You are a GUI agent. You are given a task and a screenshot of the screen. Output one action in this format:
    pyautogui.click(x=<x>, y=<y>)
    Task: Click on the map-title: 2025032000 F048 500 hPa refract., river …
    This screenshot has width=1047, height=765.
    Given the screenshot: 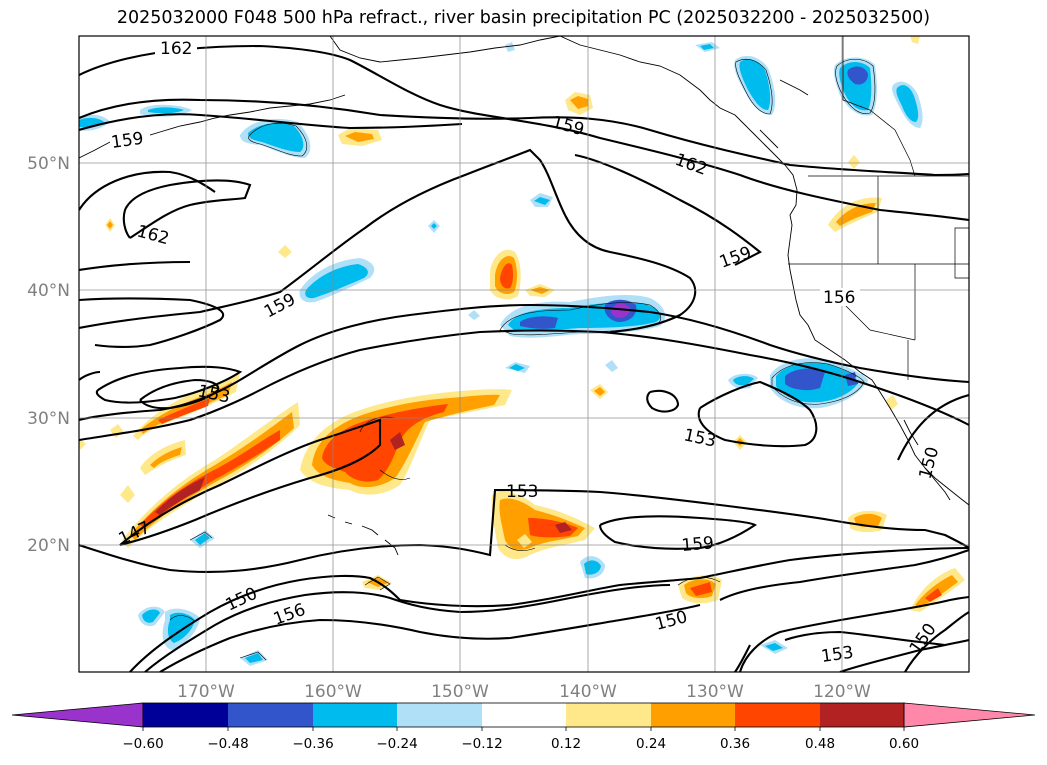 What is the action you would take?
    pyautogui.click(x=523, y=18)
    